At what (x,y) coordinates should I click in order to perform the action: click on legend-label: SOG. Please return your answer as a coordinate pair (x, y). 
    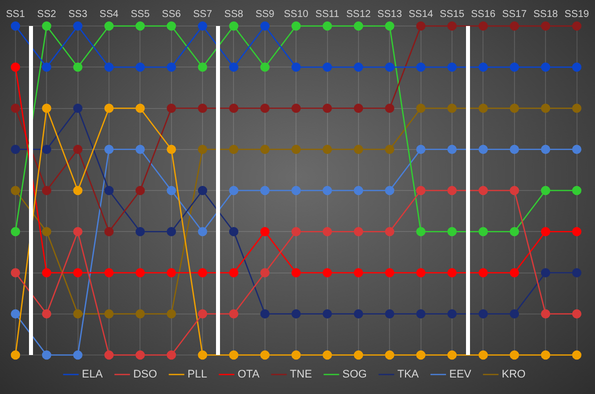
    Looking at the image, I should click on (354, 374).